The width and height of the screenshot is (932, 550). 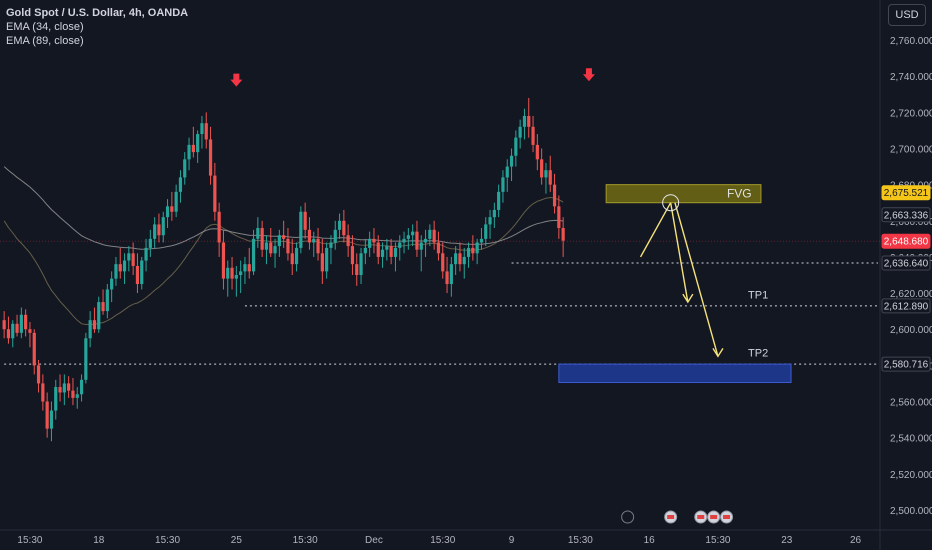 I want to click on price-axis-label: 2,675.521, so click(x=906, y=193).